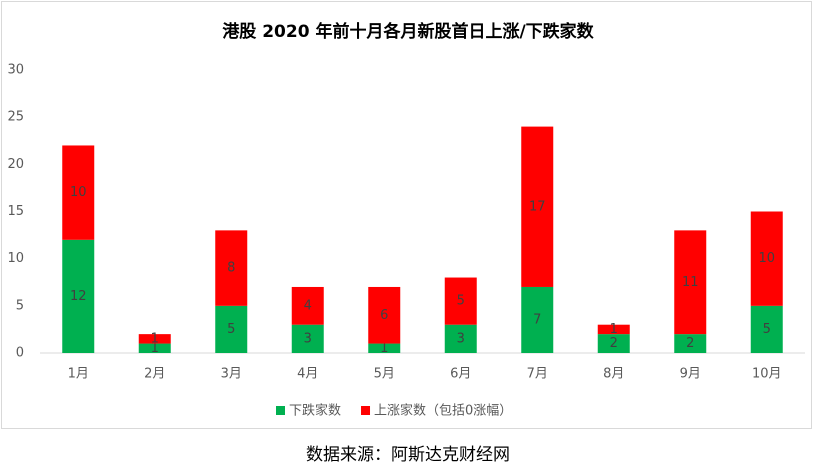  I want to click on value-label: 8, so click(231, 268).